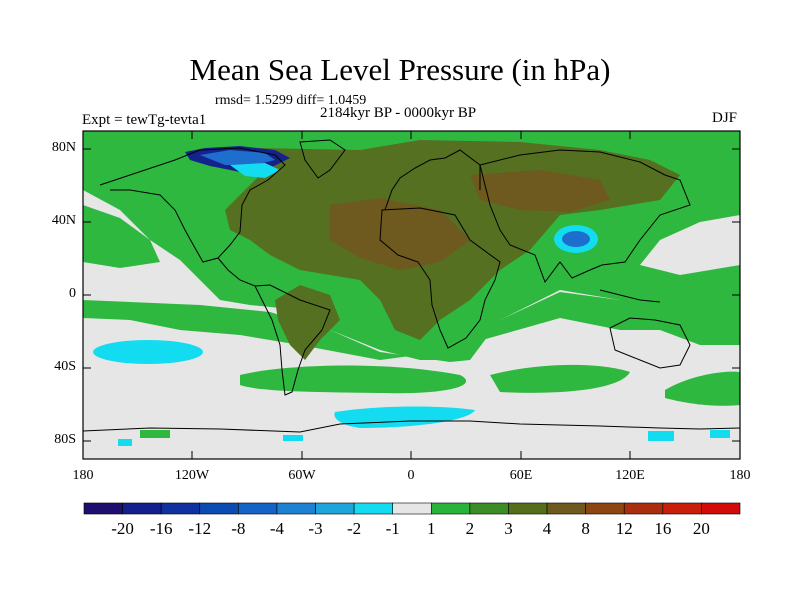 The width and height of the screenshot is (800, 600). I want to click on colorbar-label: 12, so click(624, 528).